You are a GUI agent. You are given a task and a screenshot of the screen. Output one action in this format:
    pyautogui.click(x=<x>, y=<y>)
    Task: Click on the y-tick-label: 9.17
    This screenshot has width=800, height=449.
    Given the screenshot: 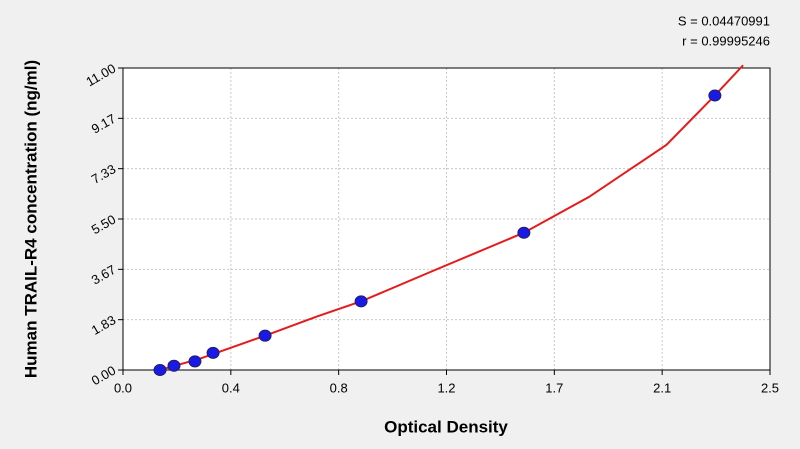 What is the action you would take?
    pyautogui.click(x=103, y=124)
    